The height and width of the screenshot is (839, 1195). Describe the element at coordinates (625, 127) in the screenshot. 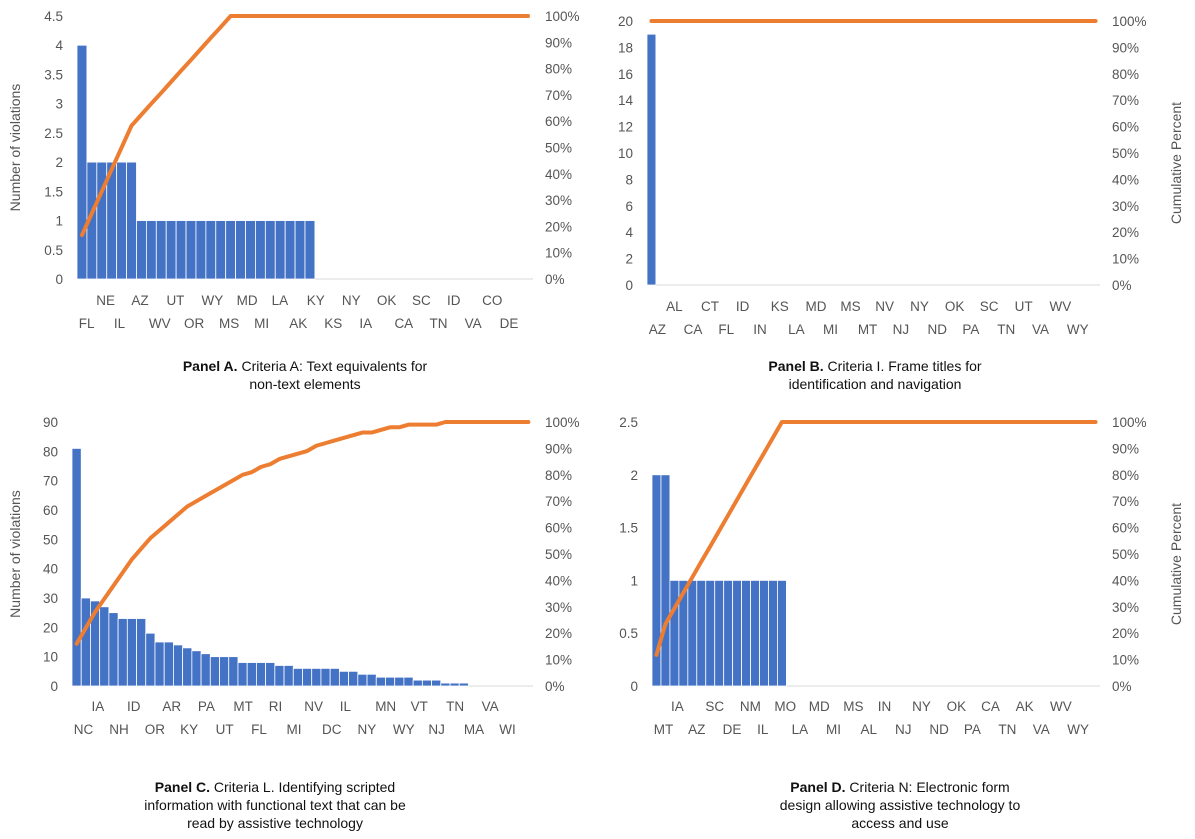

I see `y-tick-label: 12` at that location.